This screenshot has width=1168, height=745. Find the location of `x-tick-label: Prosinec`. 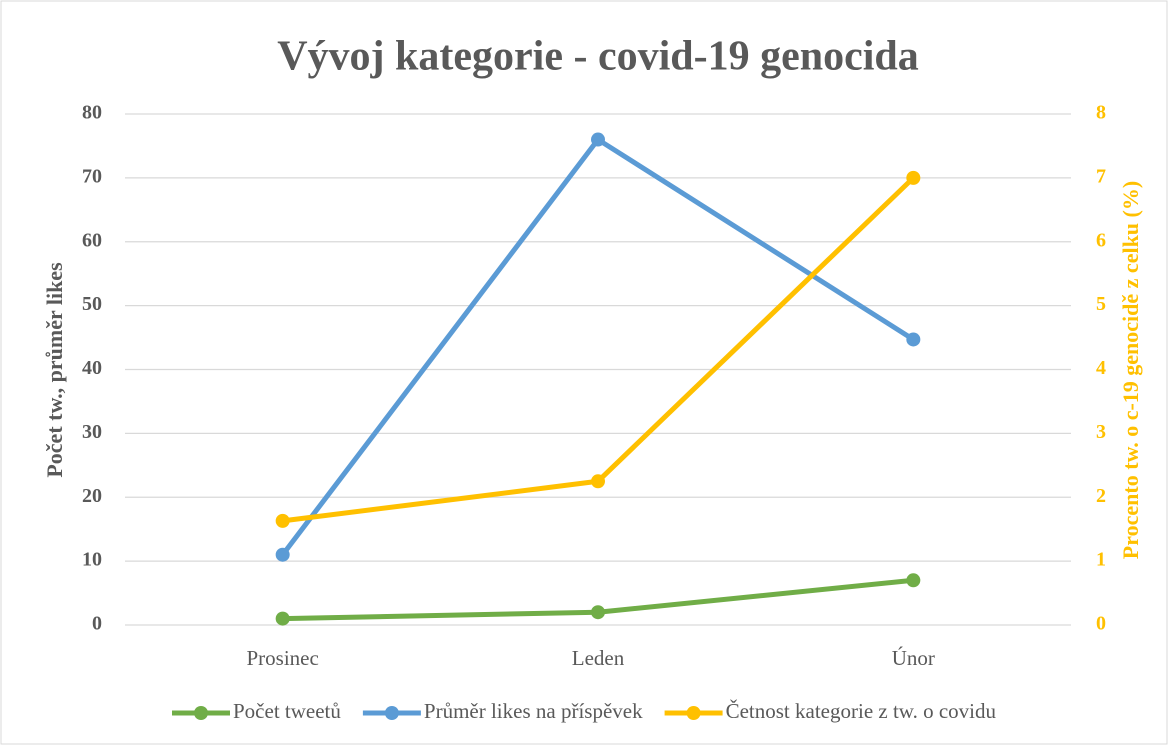

x-tick-label: Prosinec is located at coordinates (283, 658).